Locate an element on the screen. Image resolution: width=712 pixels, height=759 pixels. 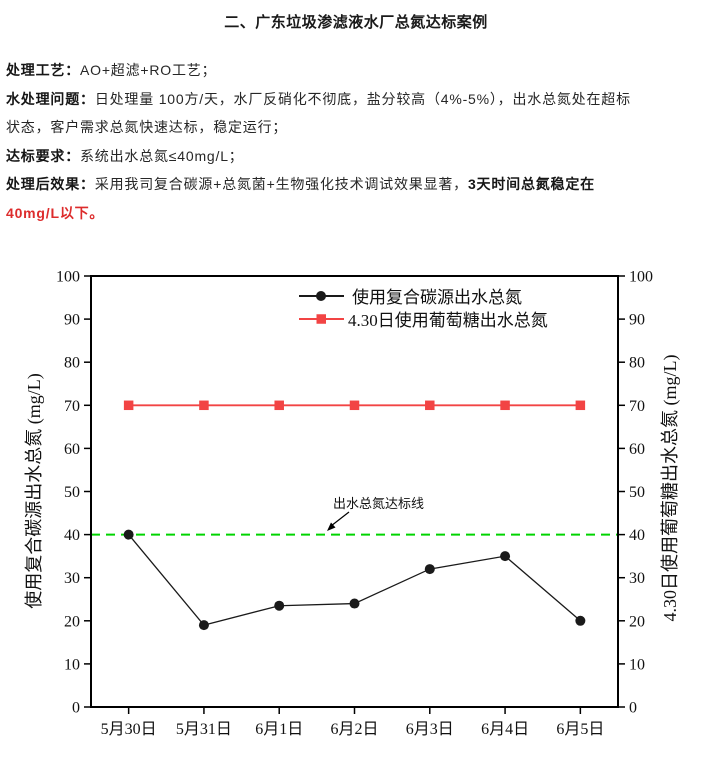
x-tick-label: 6月1日 is located at coordinates (279, 729).